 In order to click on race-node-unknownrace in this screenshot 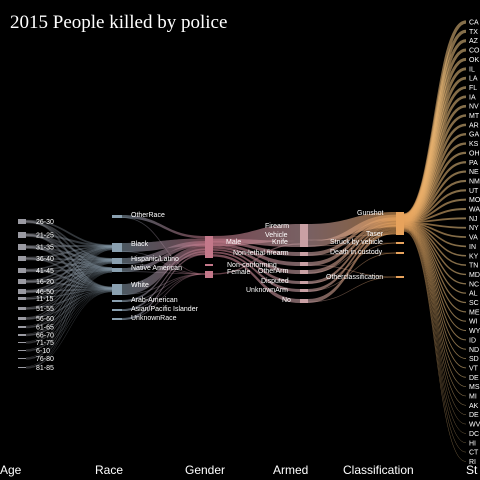, I will do `click(117, 319)`.